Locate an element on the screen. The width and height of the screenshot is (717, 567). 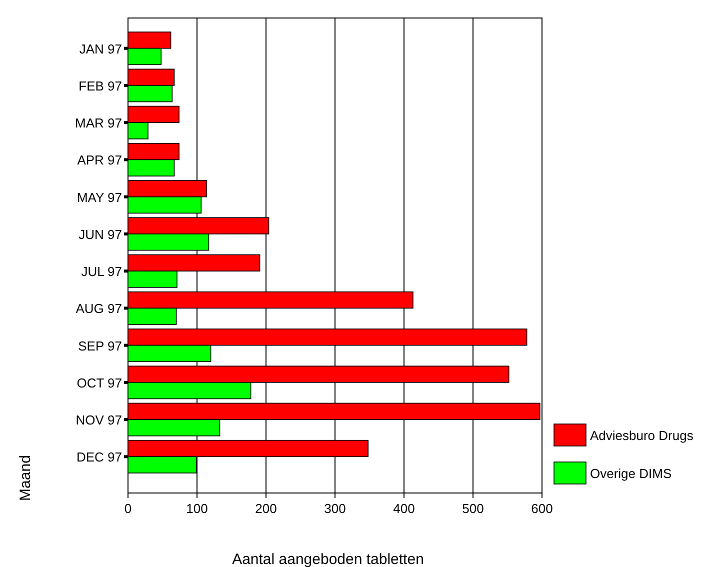
x-tick-label: 100 is located at coordinates (197, 508).